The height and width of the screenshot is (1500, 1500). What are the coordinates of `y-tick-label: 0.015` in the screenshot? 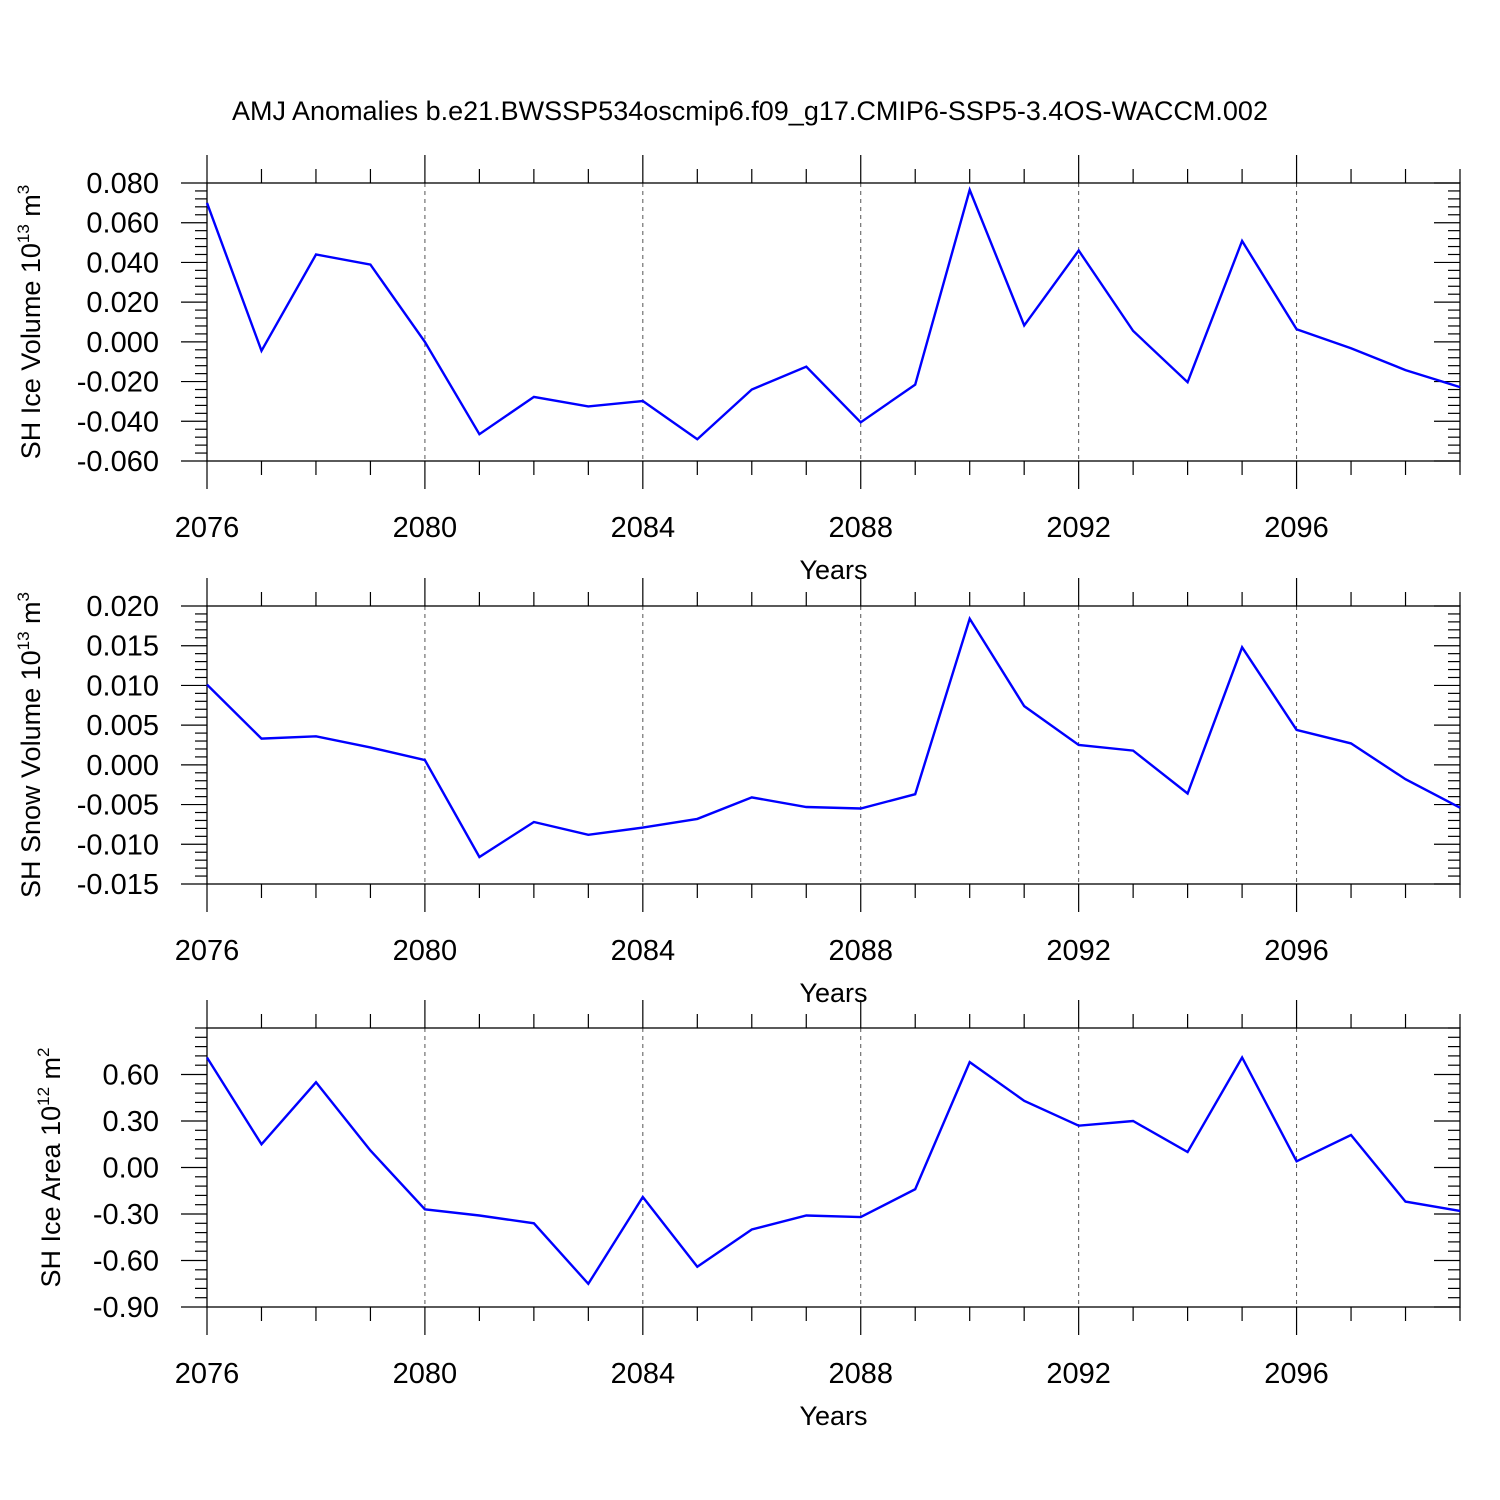 It's located at (122, 647).